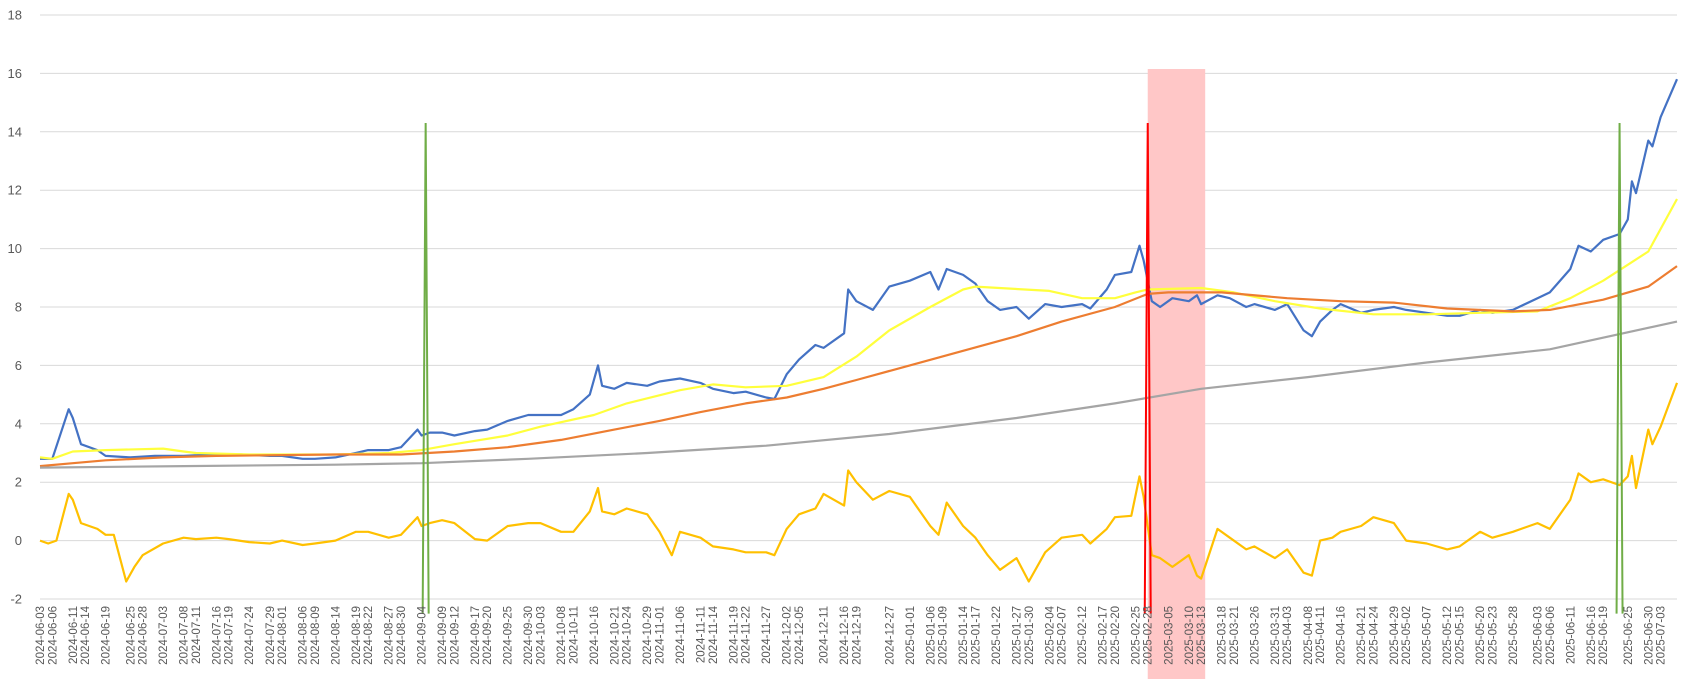 The height and width of the screenshot is (679, 1681). I want to click on x-tick-label: 2024-08-22, so click(369, 635).